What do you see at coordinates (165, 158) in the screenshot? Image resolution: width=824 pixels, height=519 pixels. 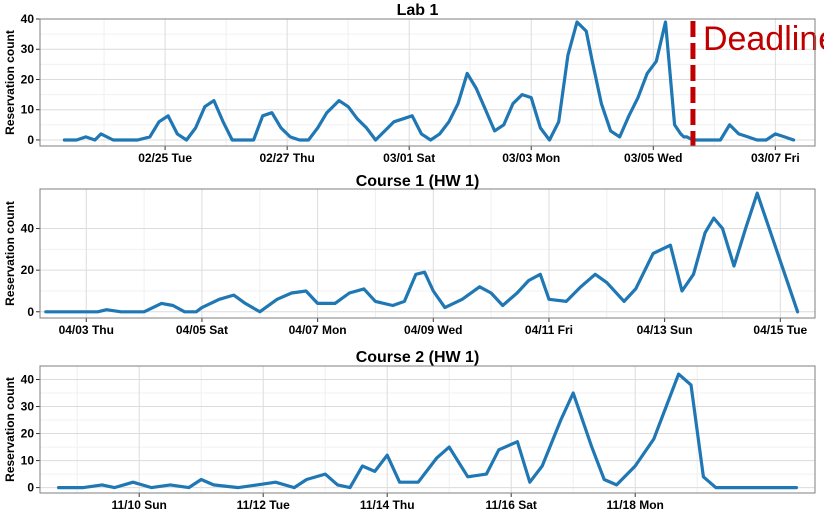 I see `x-tick-label: 02/25 Tue` at bounding box center [165, 158].